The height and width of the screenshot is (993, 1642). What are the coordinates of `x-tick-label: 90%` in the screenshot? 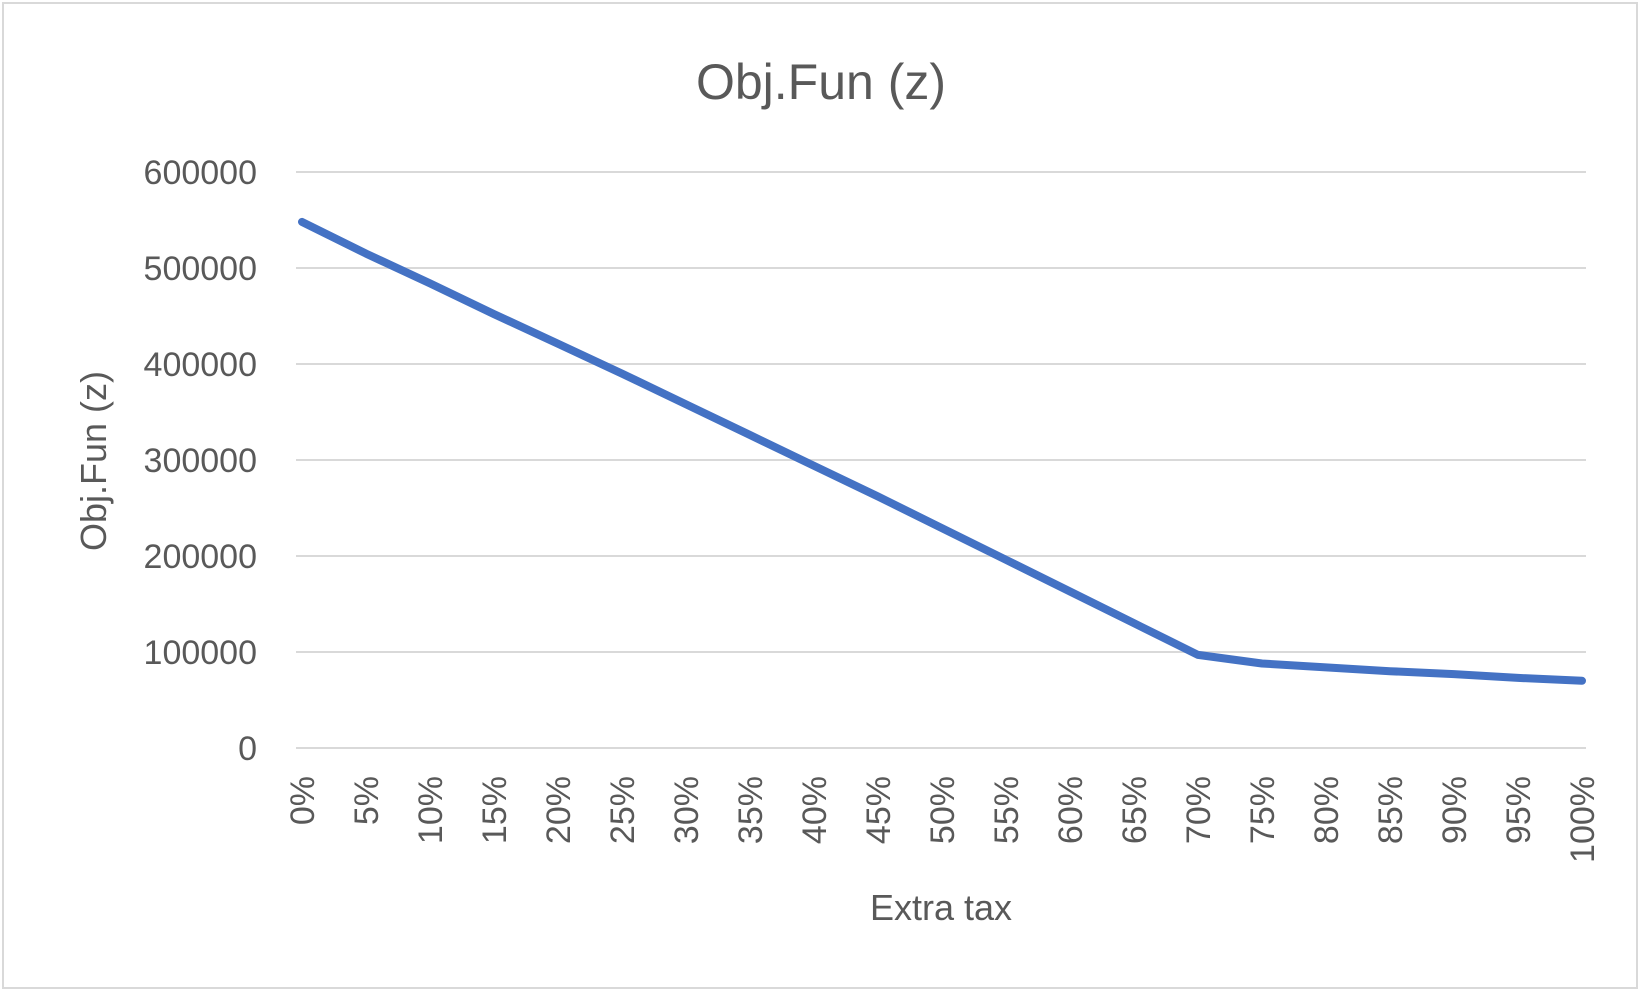 It's located at (1455, 810).